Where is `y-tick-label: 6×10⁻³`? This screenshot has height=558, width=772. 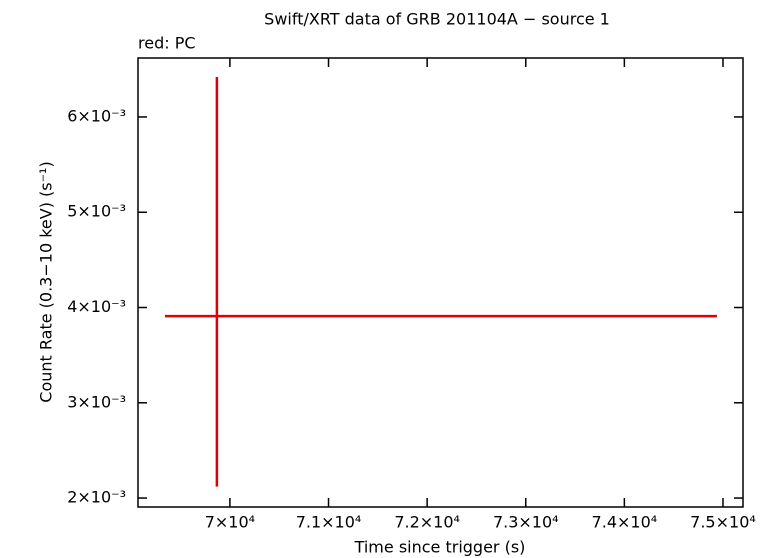
y-tick-label: 6×10⁻³ is located at coordinates (96, 115).